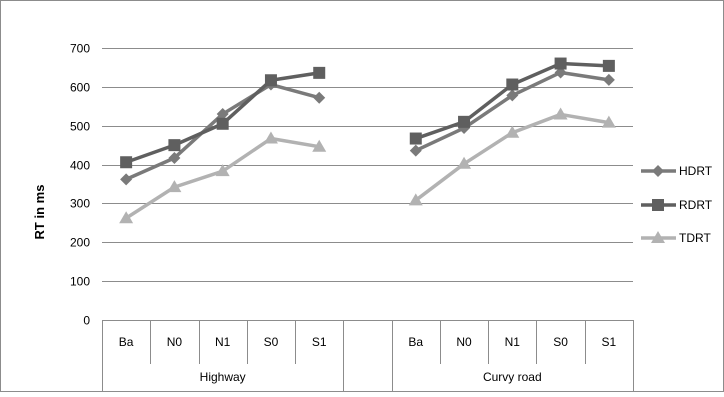 This screenshot has width=724, height=397. Describe the element at coordinates (696, 205) in the screenshot. I see `legend-rdrt-label: RDRT` at that location.